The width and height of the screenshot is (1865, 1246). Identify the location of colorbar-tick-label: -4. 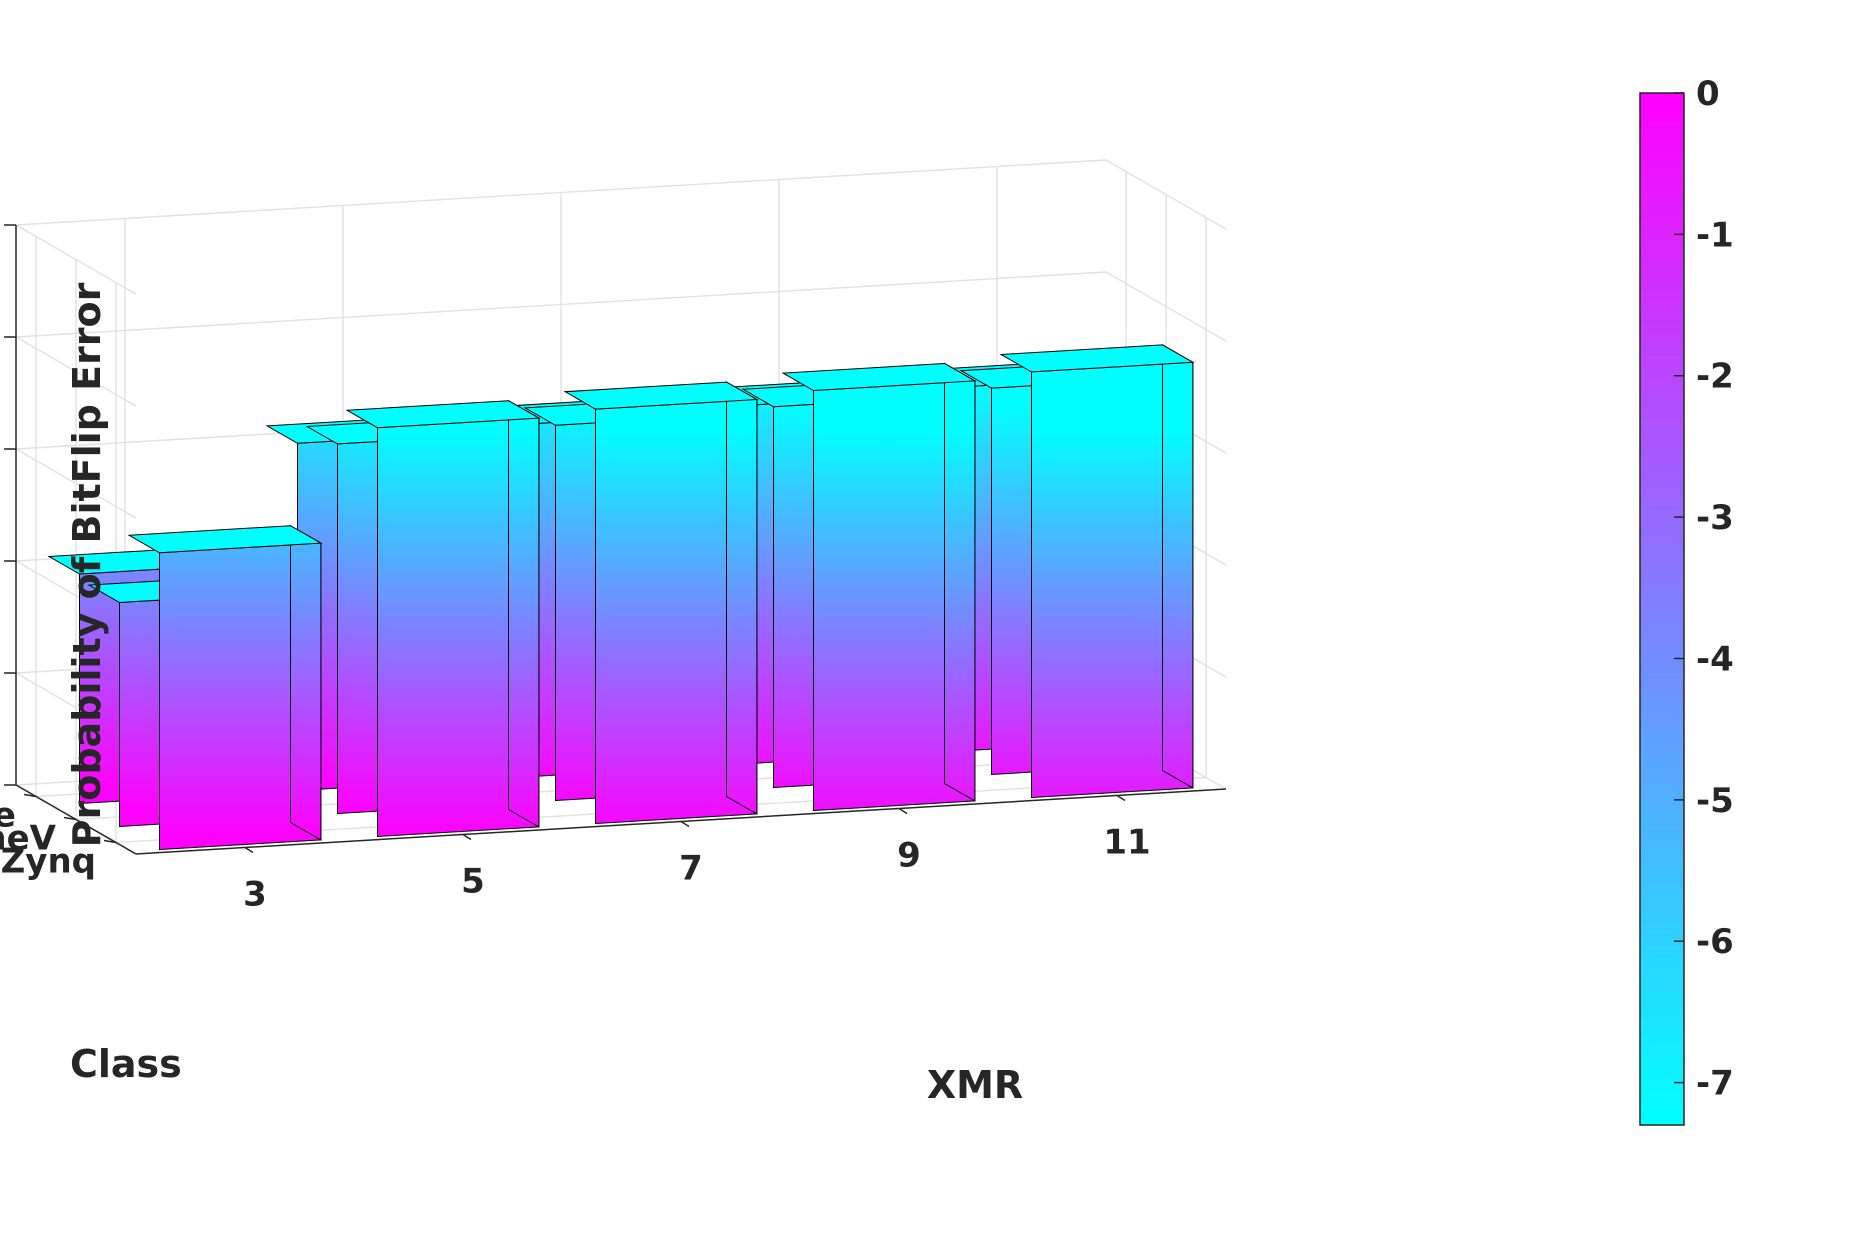
(1715, 659).